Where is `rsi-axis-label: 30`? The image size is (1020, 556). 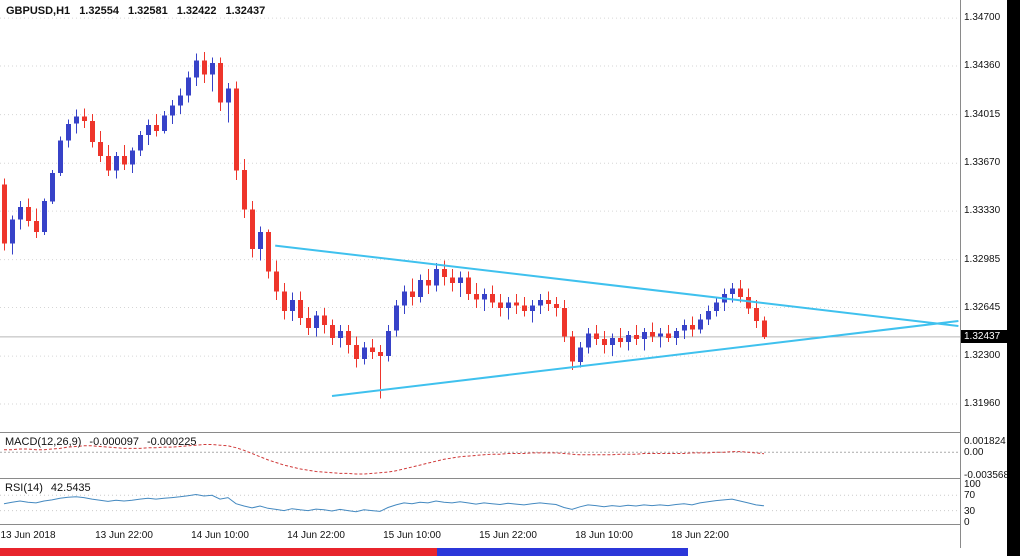
rsi-axis-label: 30 is located at coordinates (970, 511).